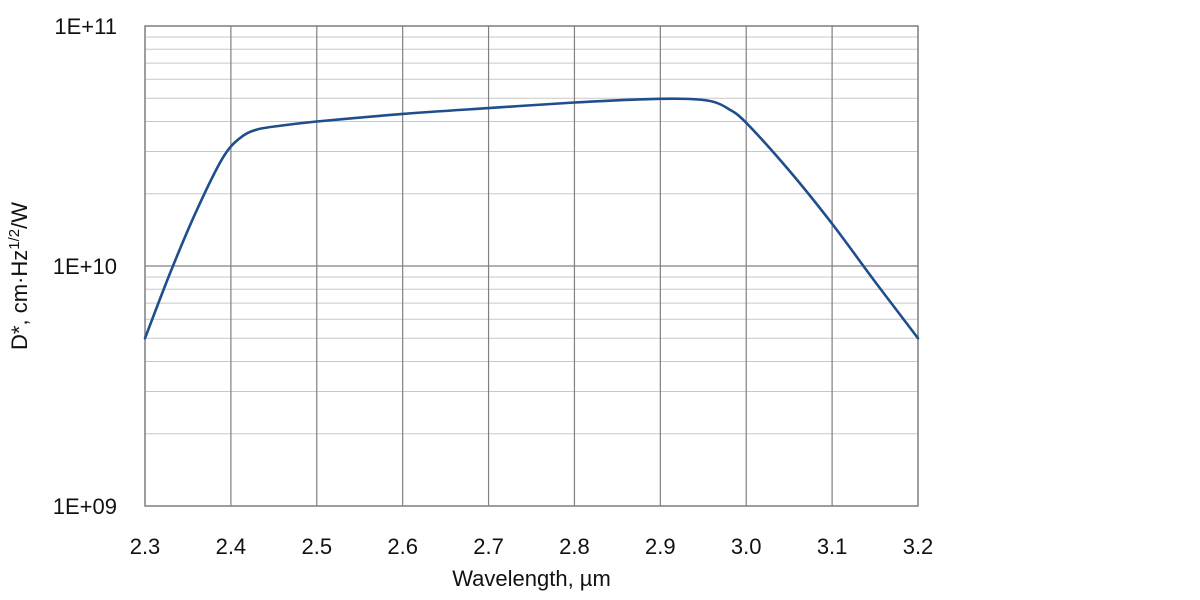  I want to click on x-tick-label: 2.5, so click(316, 546).